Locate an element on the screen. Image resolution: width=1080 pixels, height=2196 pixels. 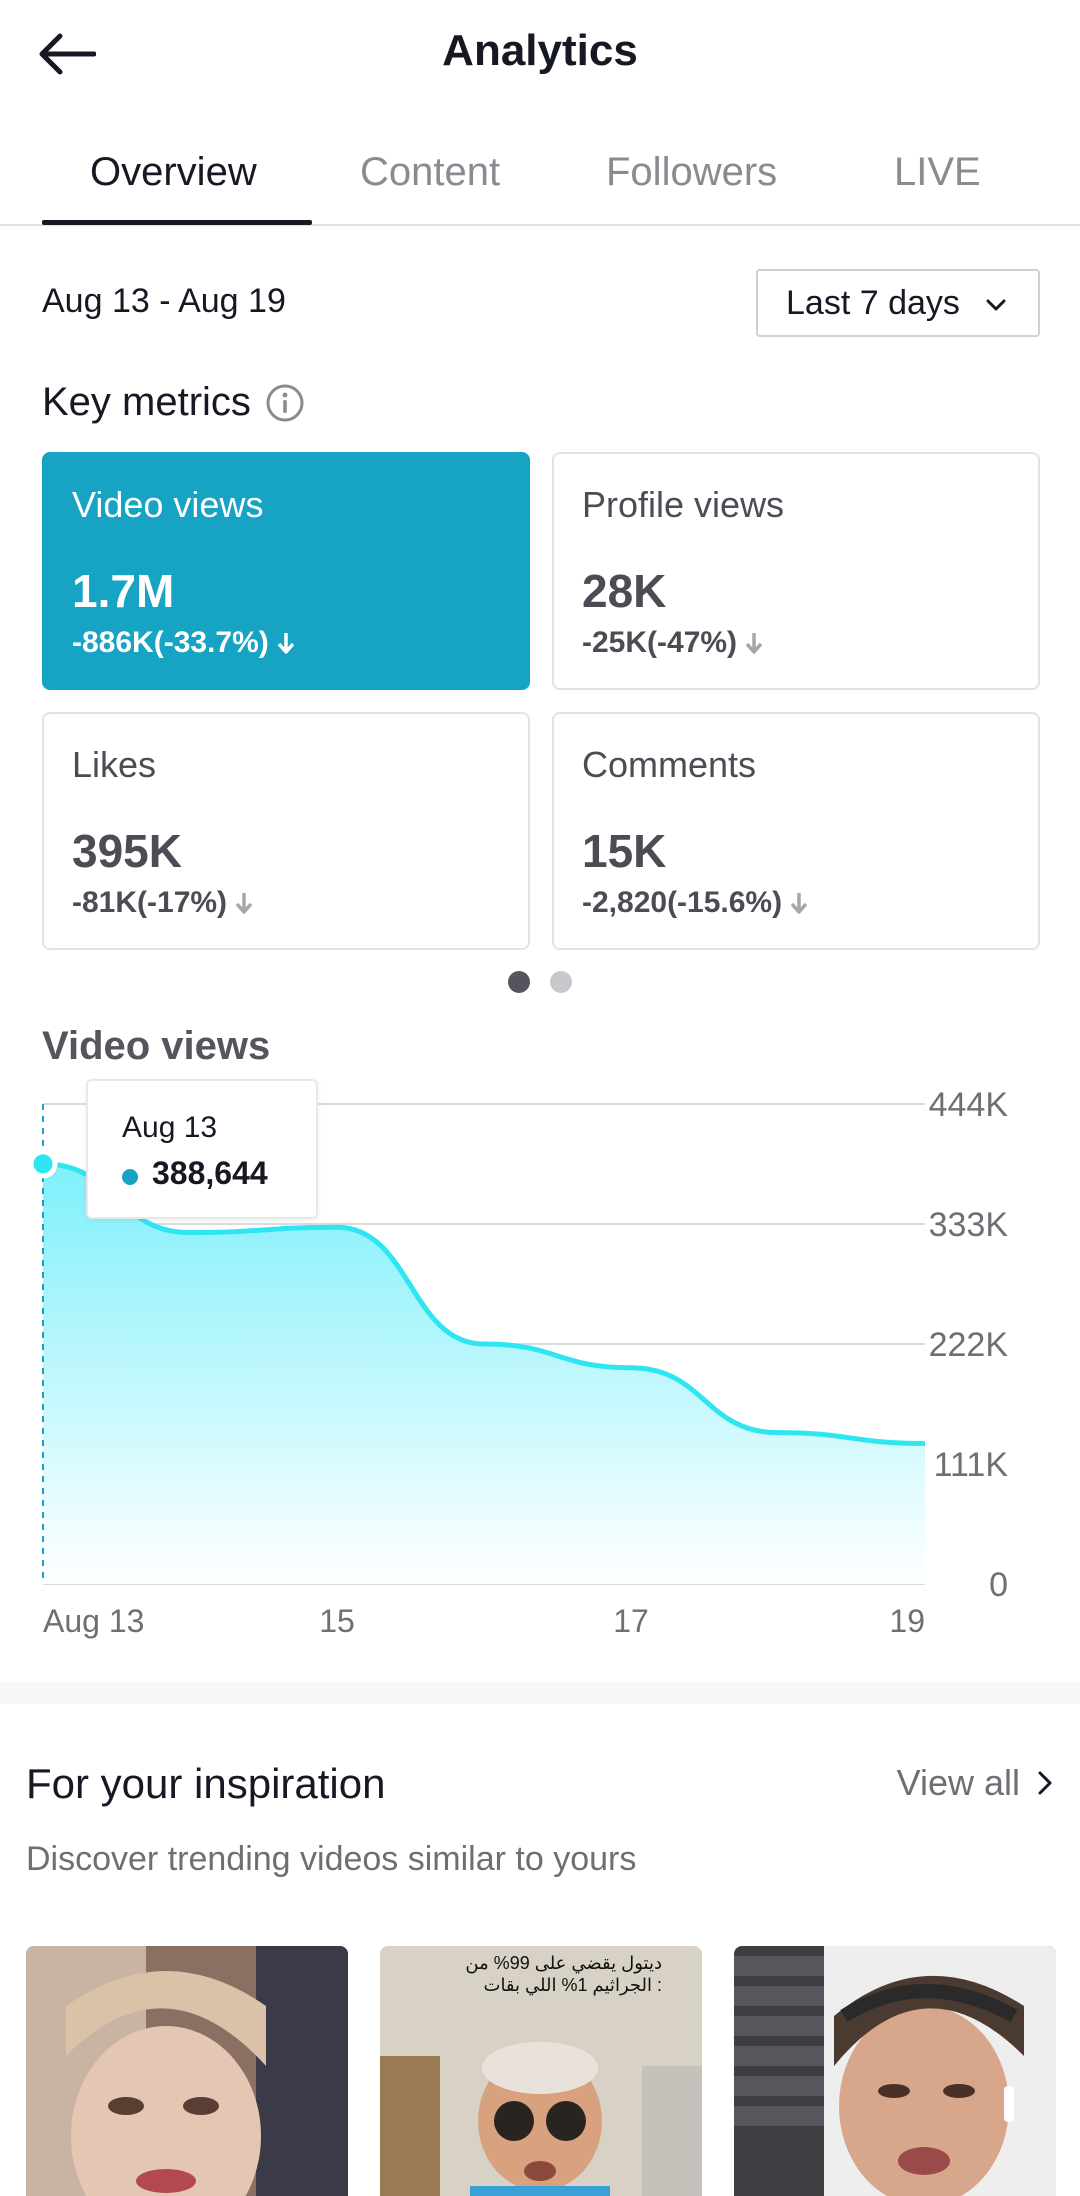
tooltip-date: Aug 13 is located at coordinates (170, 1127).